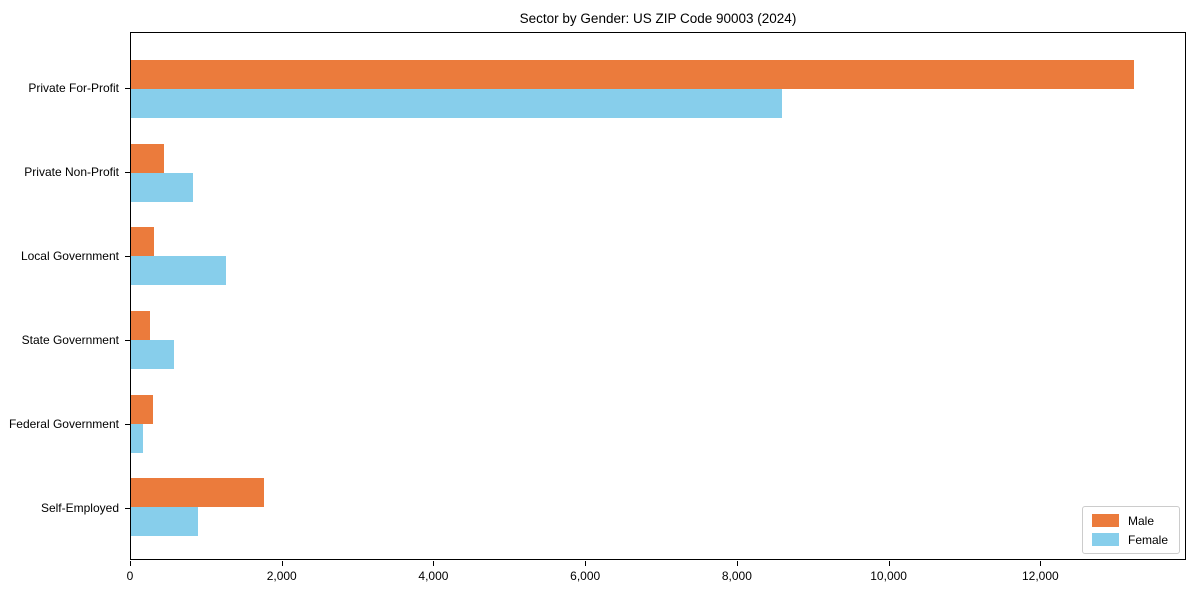 This screenshot has height=600, width=1200. What do you see at coordinates (888, 576) in the screenshot?
I see `x-tick-label-5: 10,000` at bounding box center [888, 576].